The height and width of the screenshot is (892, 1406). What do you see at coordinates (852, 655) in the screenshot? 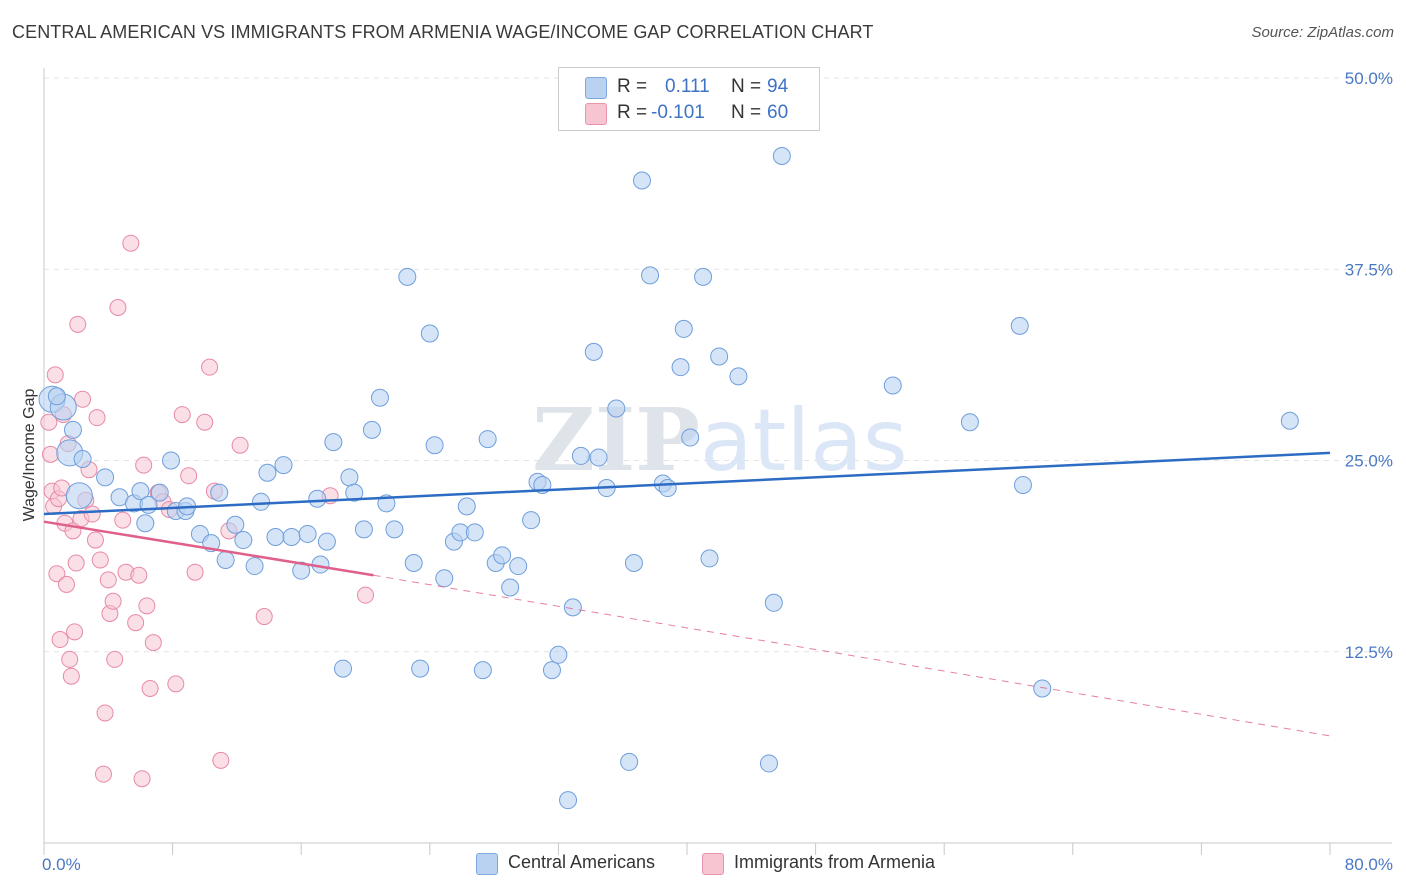
I see `armenia-trend-extension` at bounding box center [852, 655].